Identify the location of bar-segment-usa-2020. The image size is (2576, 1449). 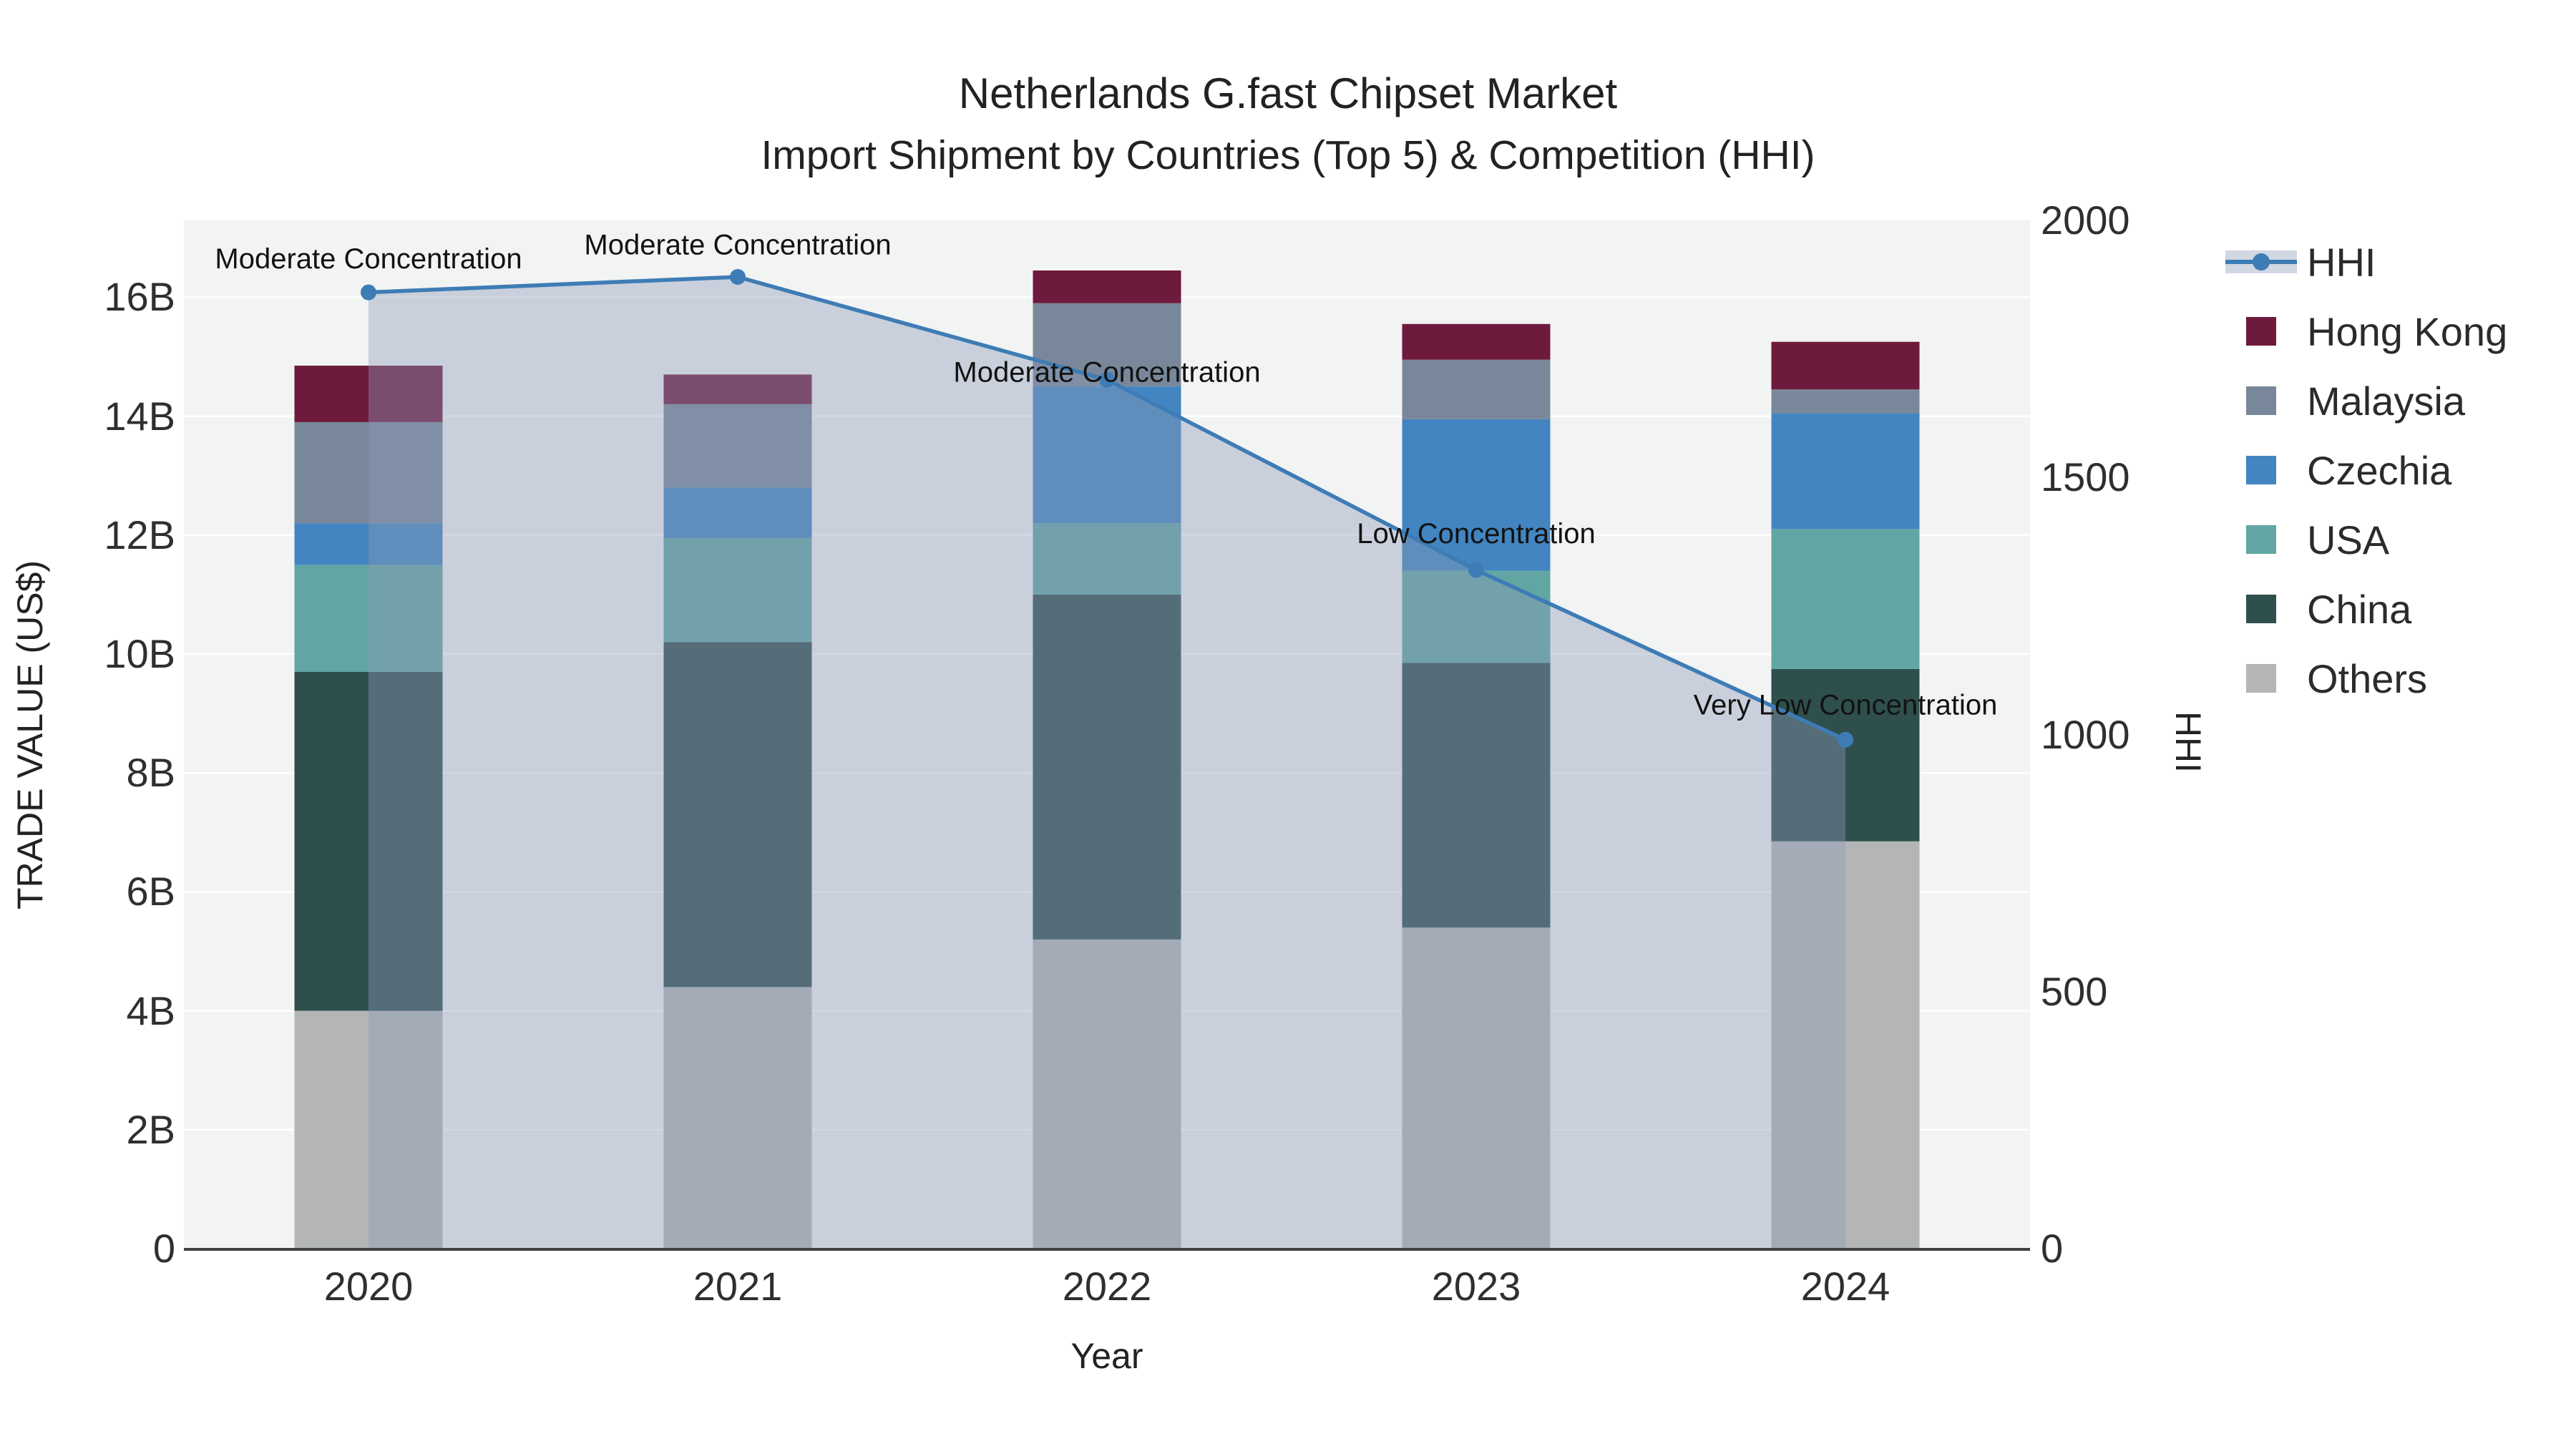
(368, 618).